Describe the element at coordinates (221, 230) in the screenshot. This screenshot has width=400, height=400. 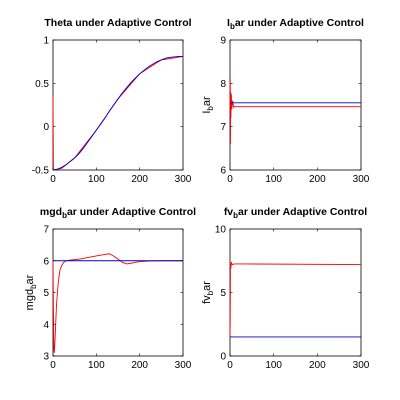
I see `y-tick-label: 10` at that location.